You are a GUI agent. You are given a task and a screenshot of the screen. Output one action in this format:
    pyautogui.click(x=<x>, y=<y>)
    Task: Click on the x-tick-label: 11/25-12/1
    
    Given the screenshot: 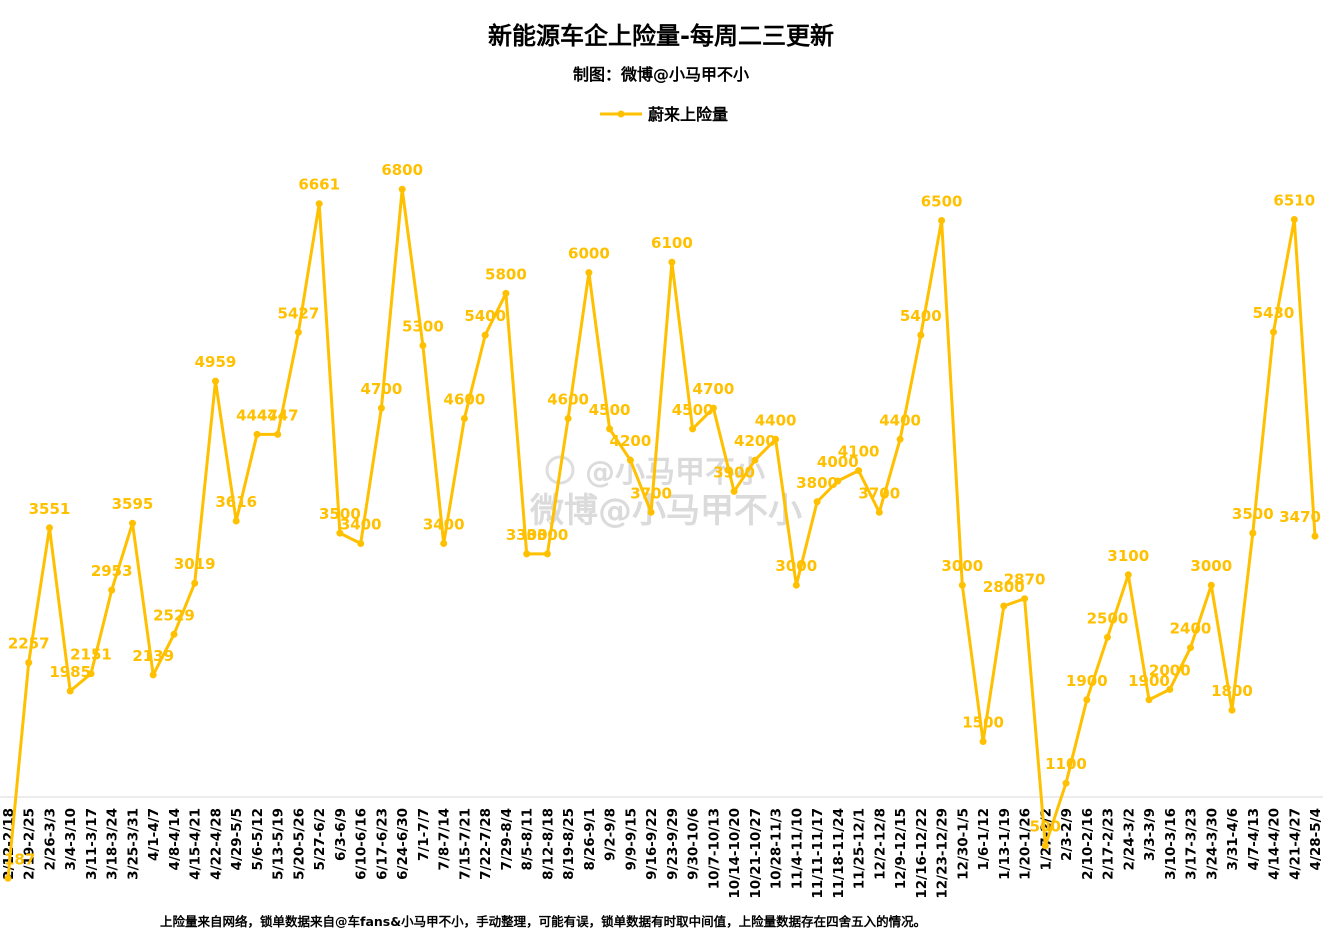 What is the action you would take?
    pyautogui.click(x=860, y=848)
    